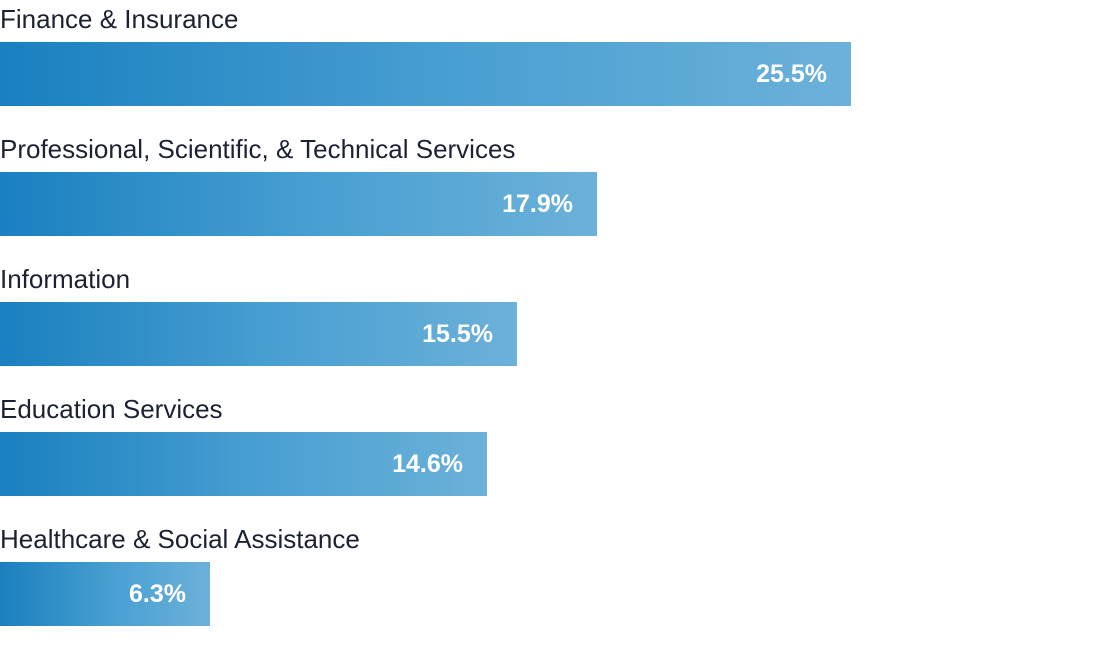 The width and height of the screenshot is (1104, 650). I want to click on value-label: 25.5%, so click(791, 74).